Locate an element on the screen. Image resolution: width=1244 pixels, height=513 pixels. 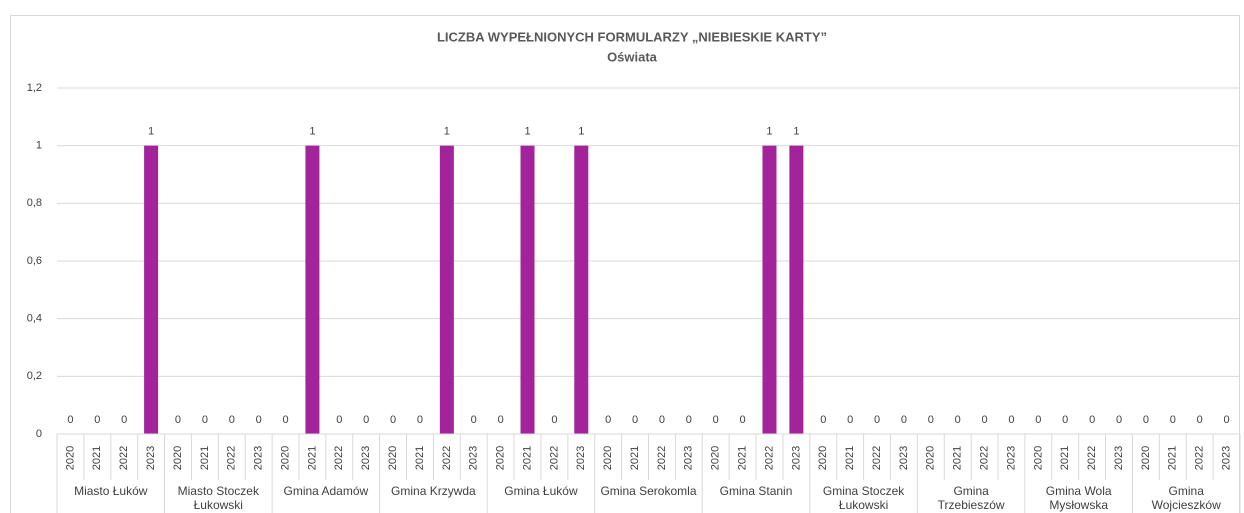
chart-subtitle: Oświata is located at coordinates (632, 56).